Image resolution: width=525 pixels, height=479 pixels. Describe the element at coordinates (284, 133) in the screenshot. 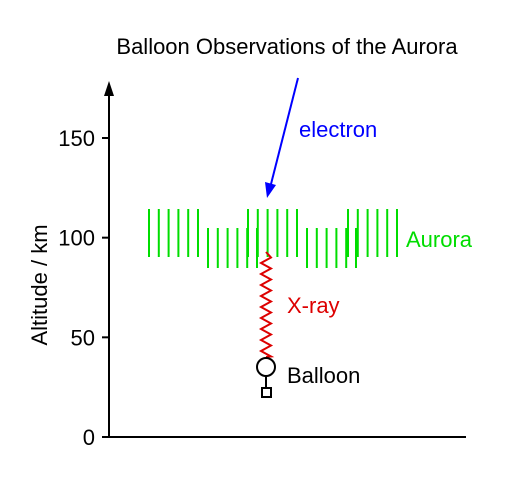

I see `electron-arrow-shaft` at that location.